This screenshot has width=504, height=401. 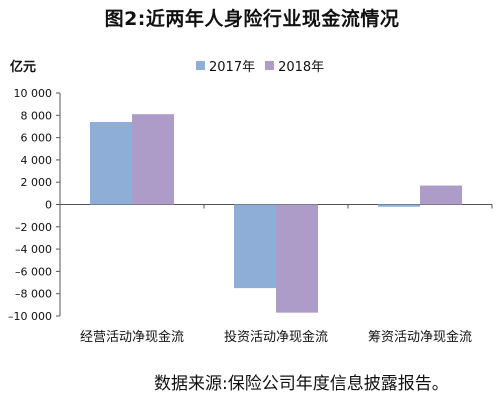 I want to click on legend-item-2018: 2018年, so click(x=294, y=65).